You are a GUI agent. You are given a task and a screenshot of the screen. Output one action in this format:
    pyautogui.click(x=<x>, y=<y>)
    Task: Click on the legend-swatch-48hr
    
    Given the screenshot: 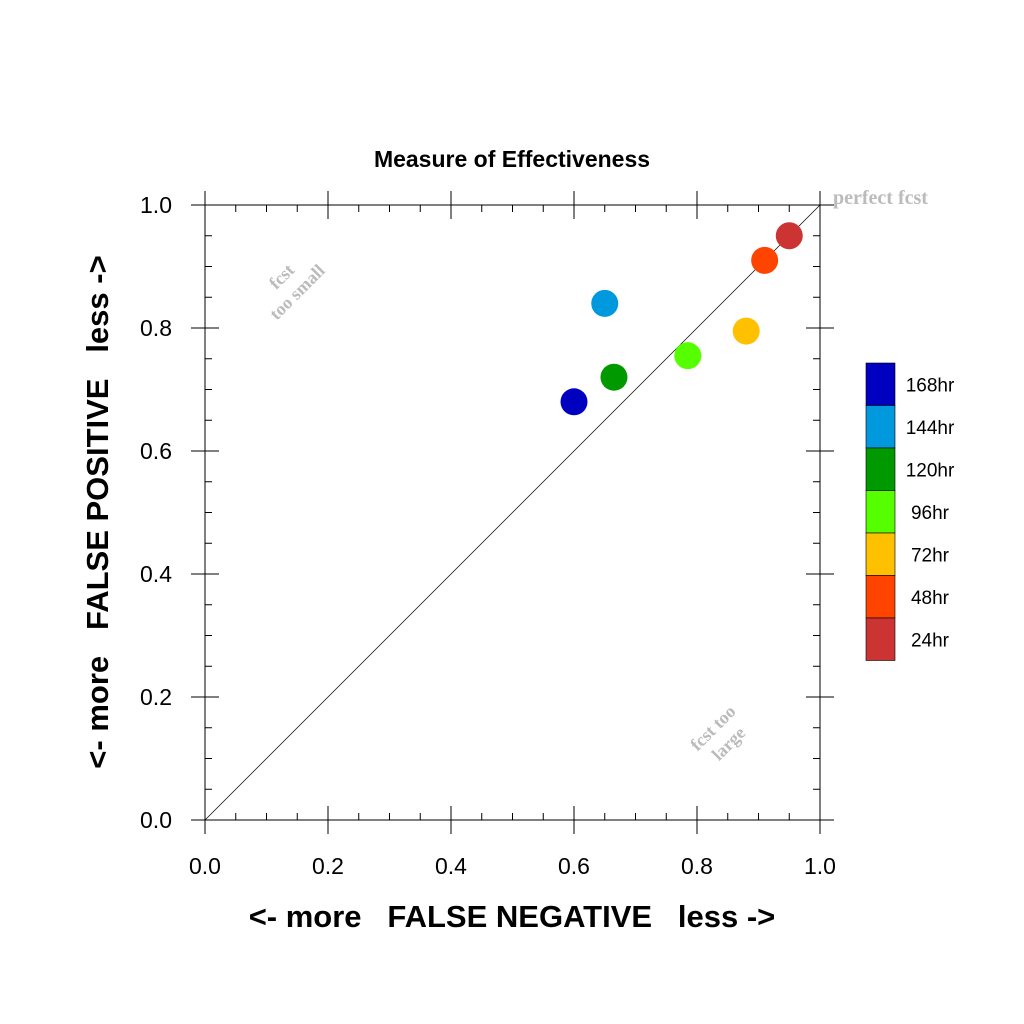 What is the action you would take?
    pyautogui.click(x=880, y=597)
    